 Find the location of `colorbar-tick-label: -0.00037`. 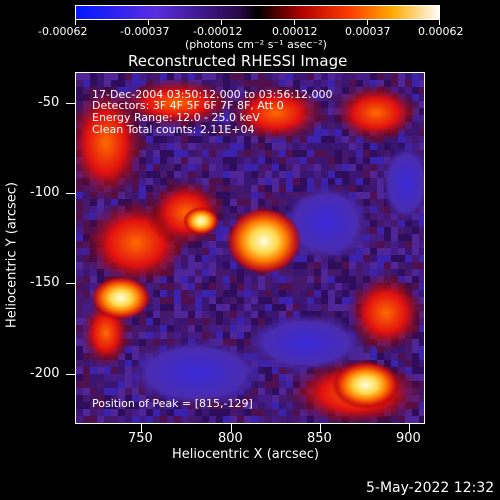

colorbar-tick-label: -0.00037 is located at coordinates (145, 31).